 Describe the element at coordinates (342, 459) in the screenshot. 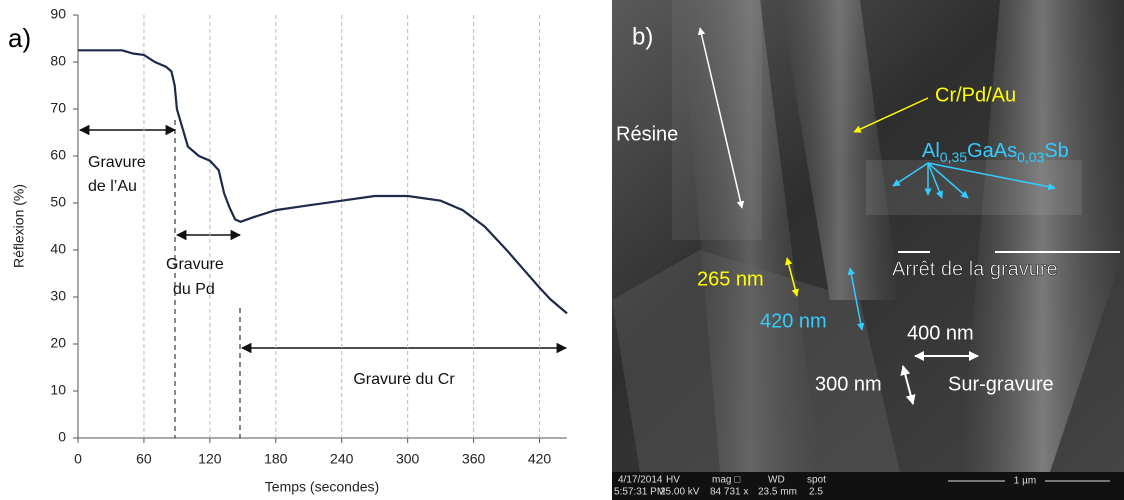

I see `x-tick-label: 240` at that location.